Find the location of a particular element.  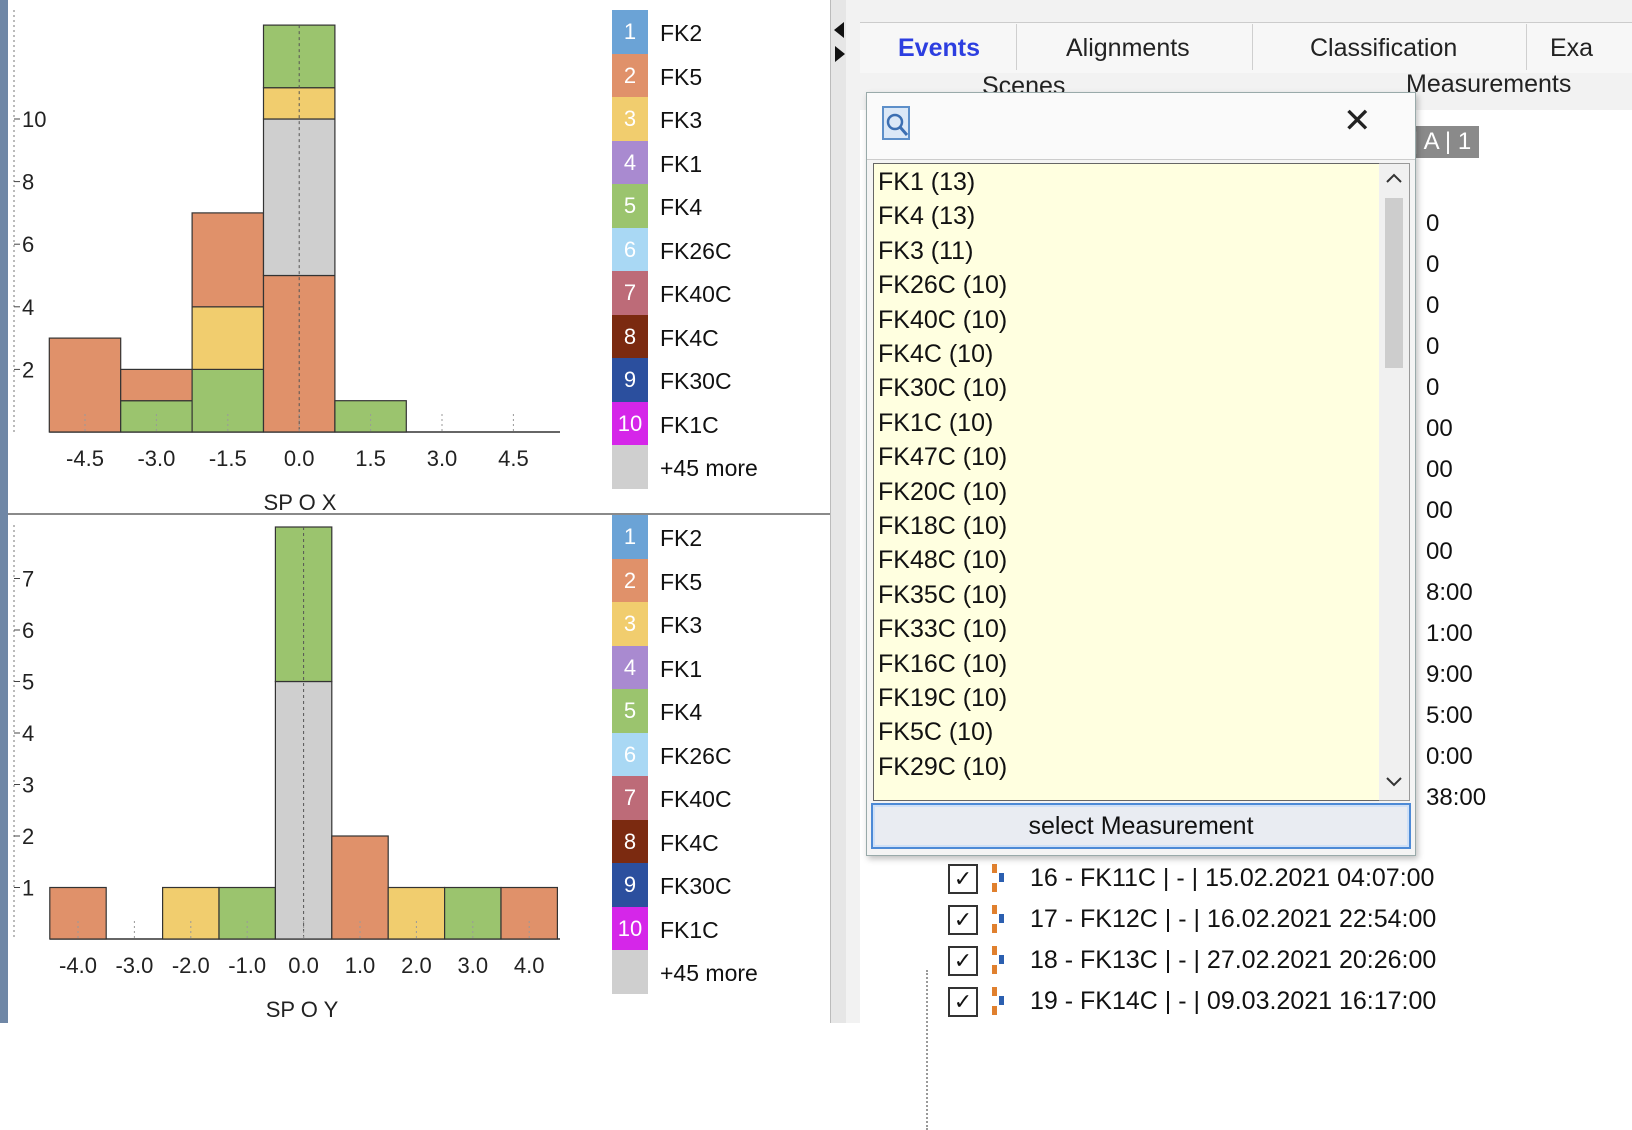

legend-label: FK3 is located at coordinates (681, 120).